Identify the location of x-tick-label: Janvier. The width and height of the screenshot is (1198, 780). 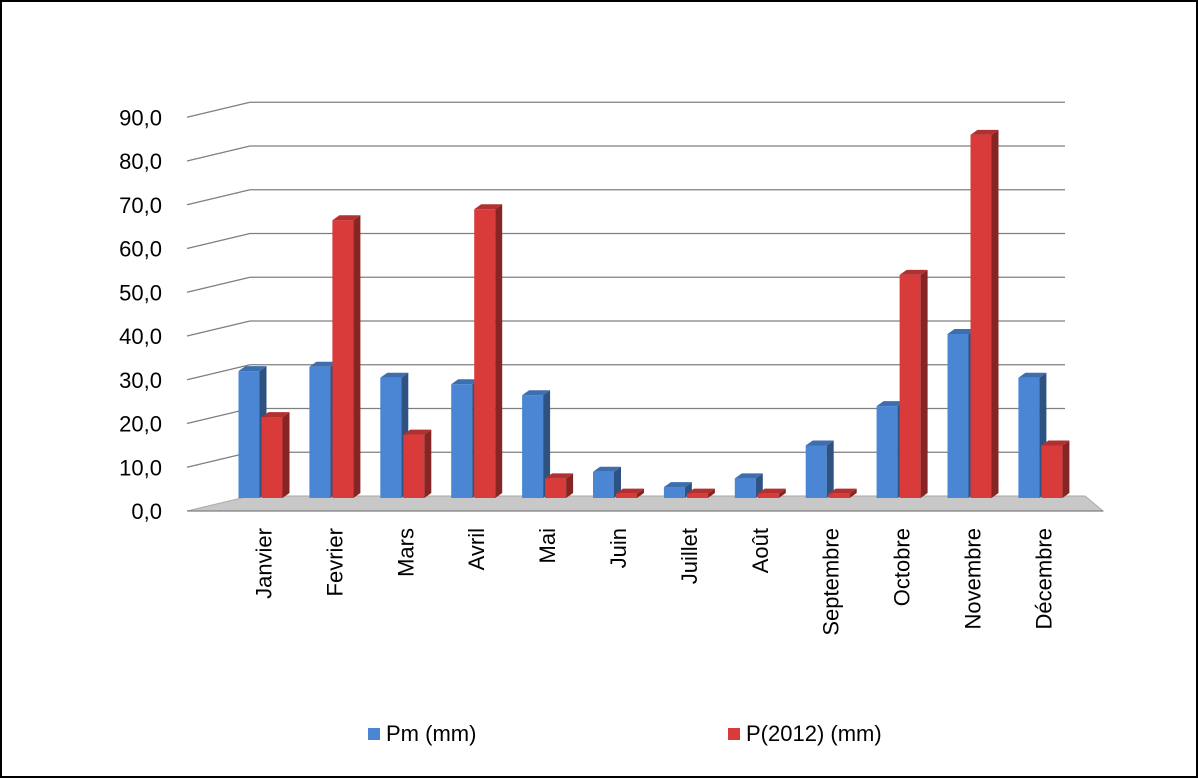
(264, 563).